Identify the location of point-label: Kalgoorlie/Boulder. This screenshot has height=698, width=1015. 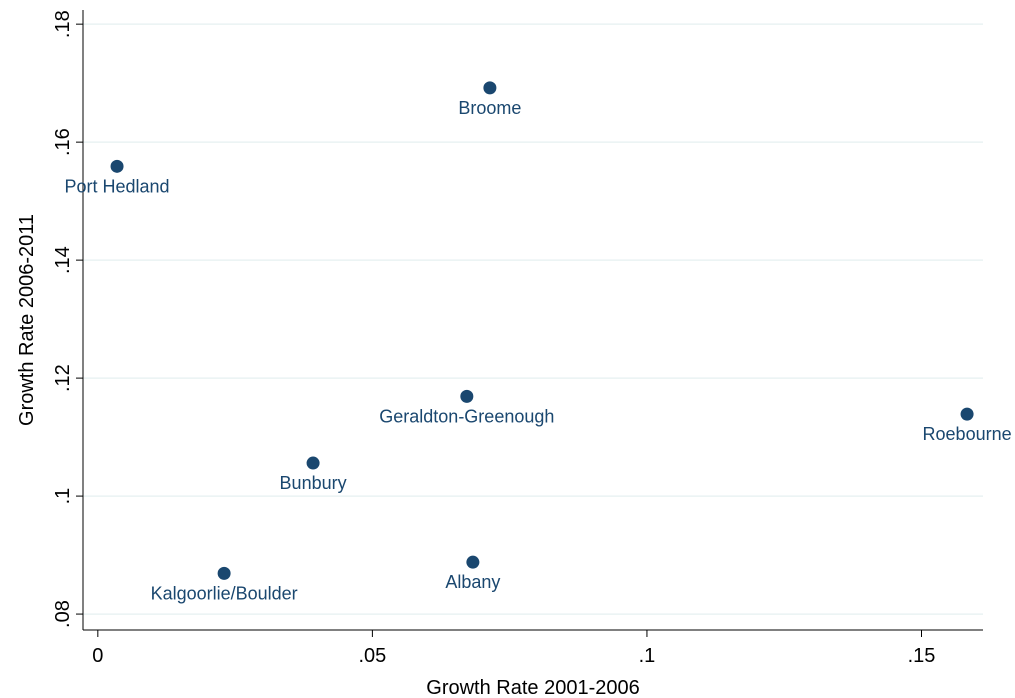
(224, 593).